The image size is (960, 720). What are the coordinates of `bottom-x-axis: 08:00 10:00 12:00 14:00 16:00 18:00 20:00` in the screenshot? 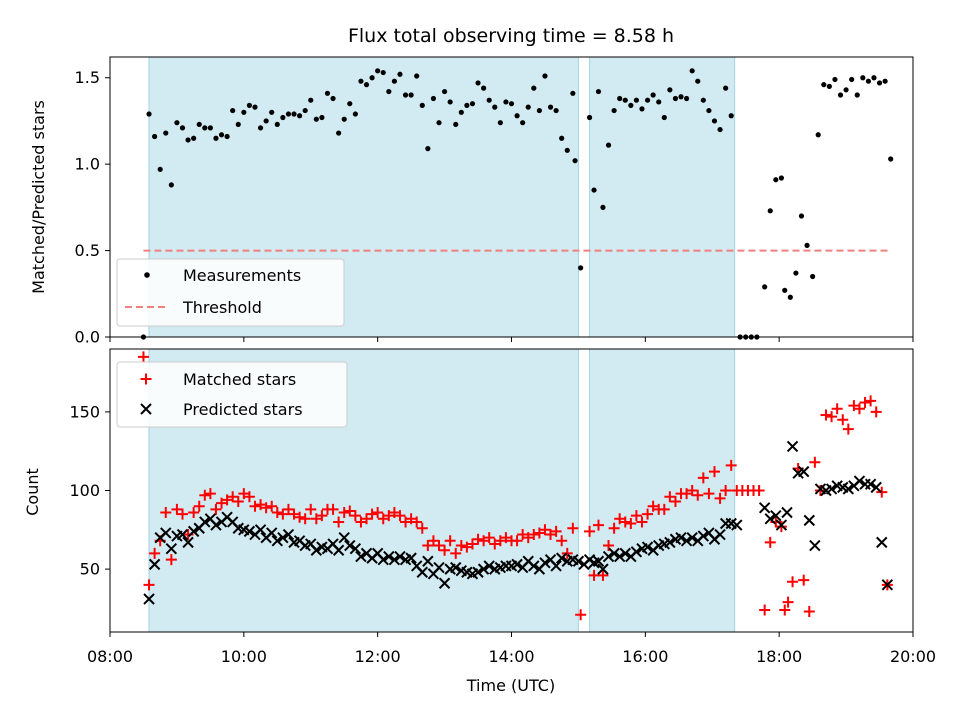 It's located at (511, 649).